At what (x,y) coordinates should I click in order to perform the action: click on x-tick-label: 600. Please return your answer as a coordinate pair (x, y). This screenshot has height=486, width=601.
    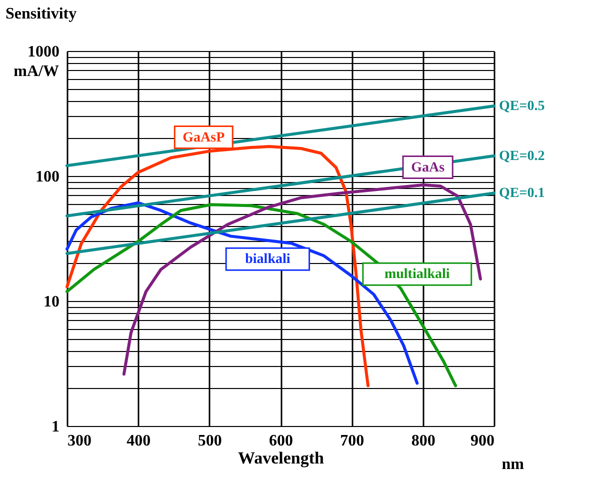
    Looking at the image, I should click on (281, 441).